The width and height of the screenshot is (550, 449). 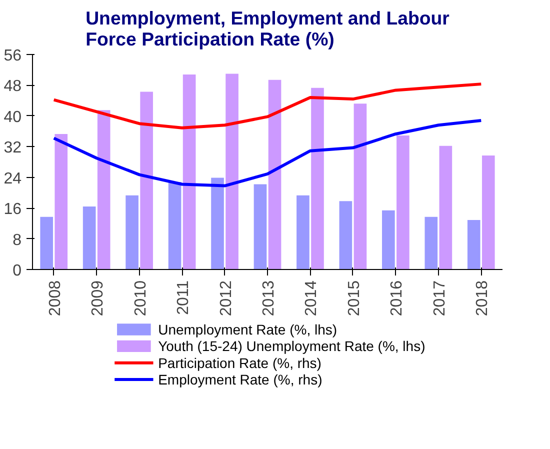 What do you see at coordinates (13, 209) in the screenshot?
I see `y-tick-label: 16` at bounding box center [13, 209].